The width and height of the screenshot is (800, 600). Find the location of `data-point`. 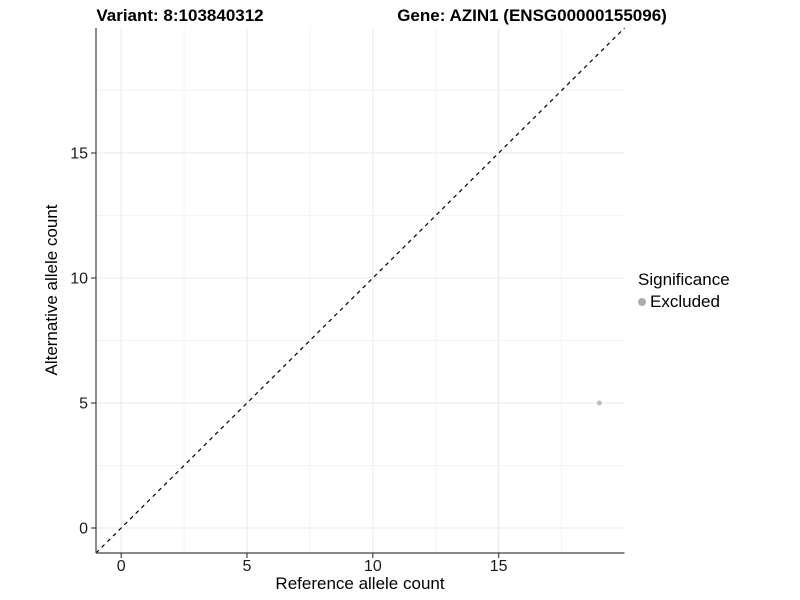

data-point is located at coordinates (599, 403).